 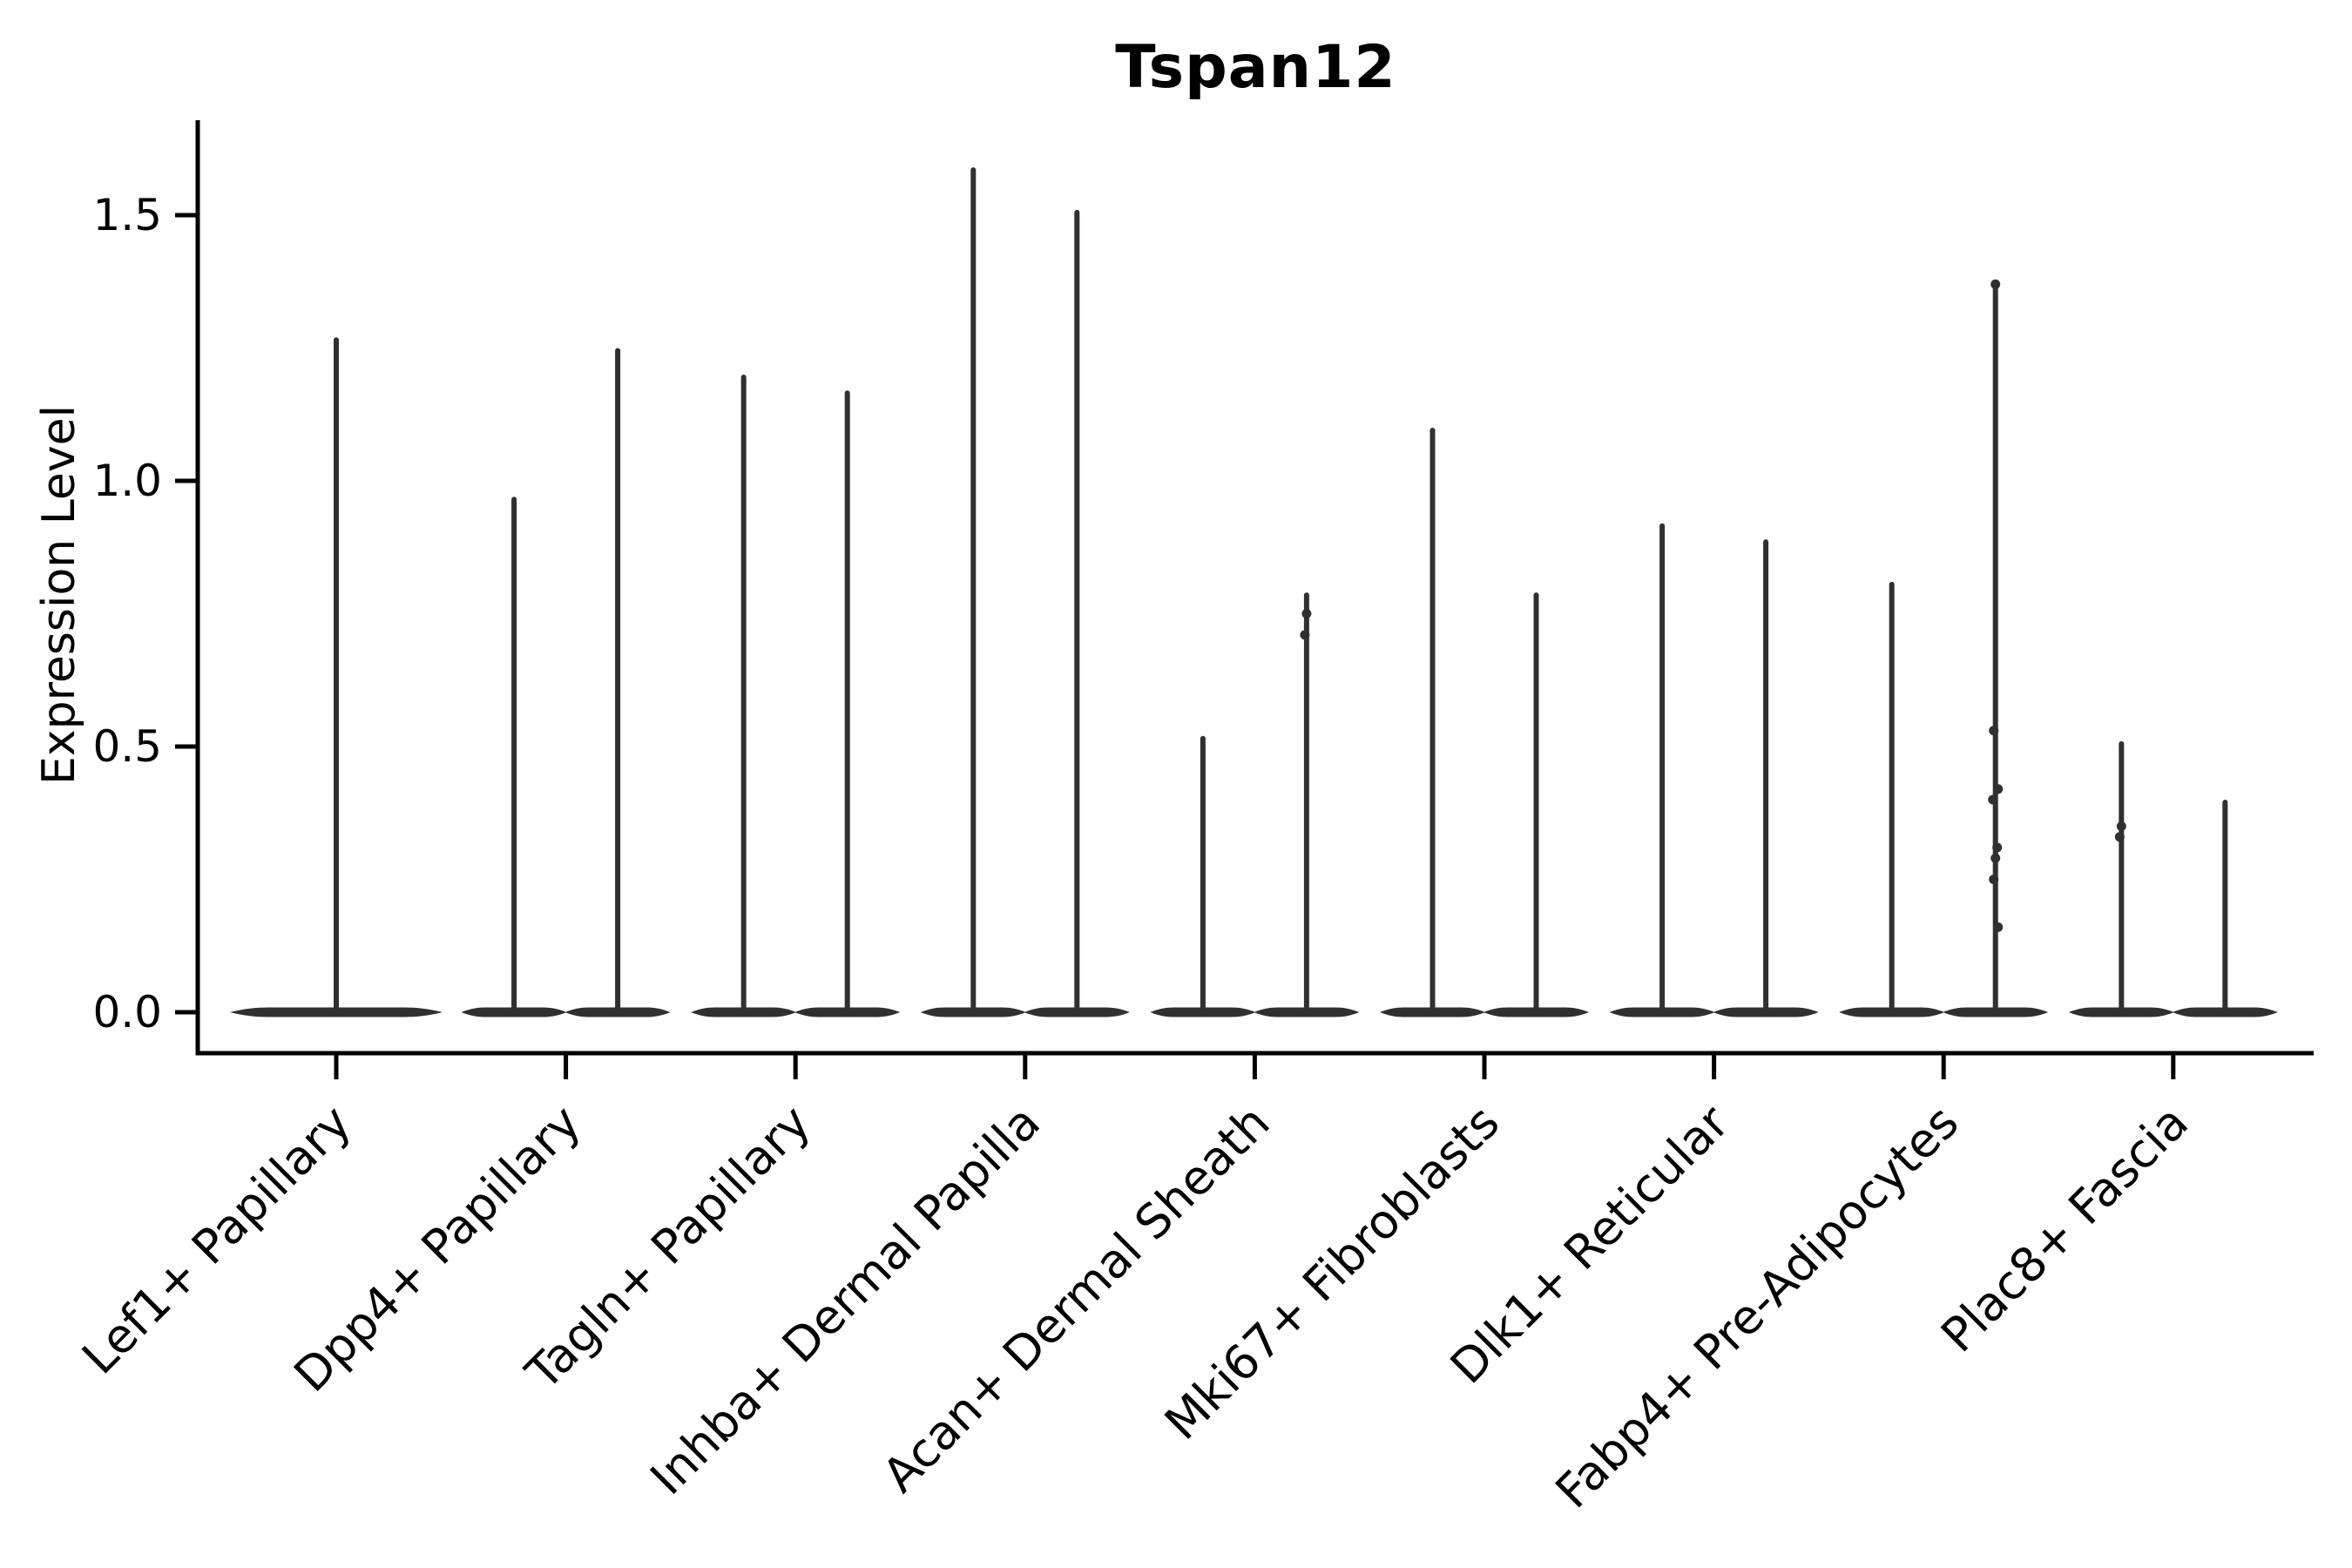 I want to click on x-tick-label-9: Plac8+ Fascia, so click(x=2064, y=1229).